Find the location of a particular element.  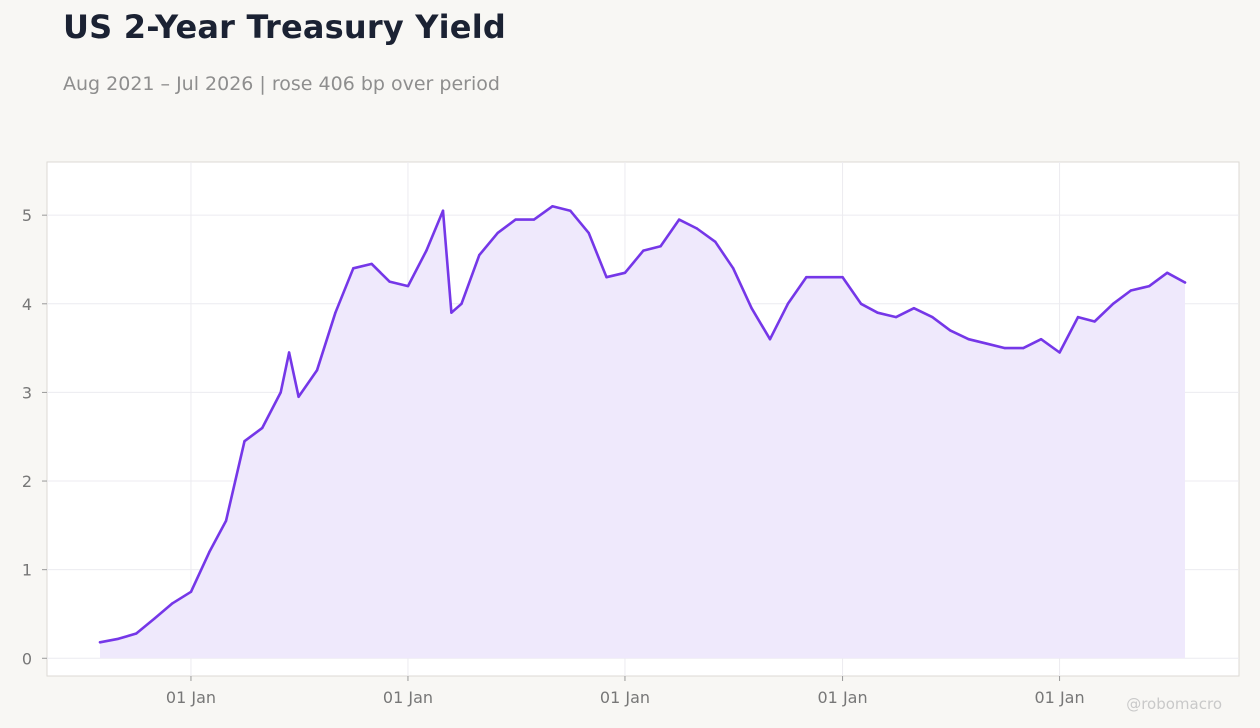

y-tick-label: 2 is located at coordinates (27, 481).